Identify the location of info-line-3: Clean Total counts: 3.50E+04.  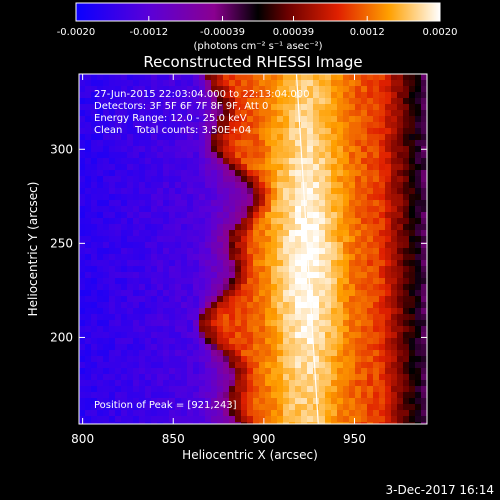
(172, 130).